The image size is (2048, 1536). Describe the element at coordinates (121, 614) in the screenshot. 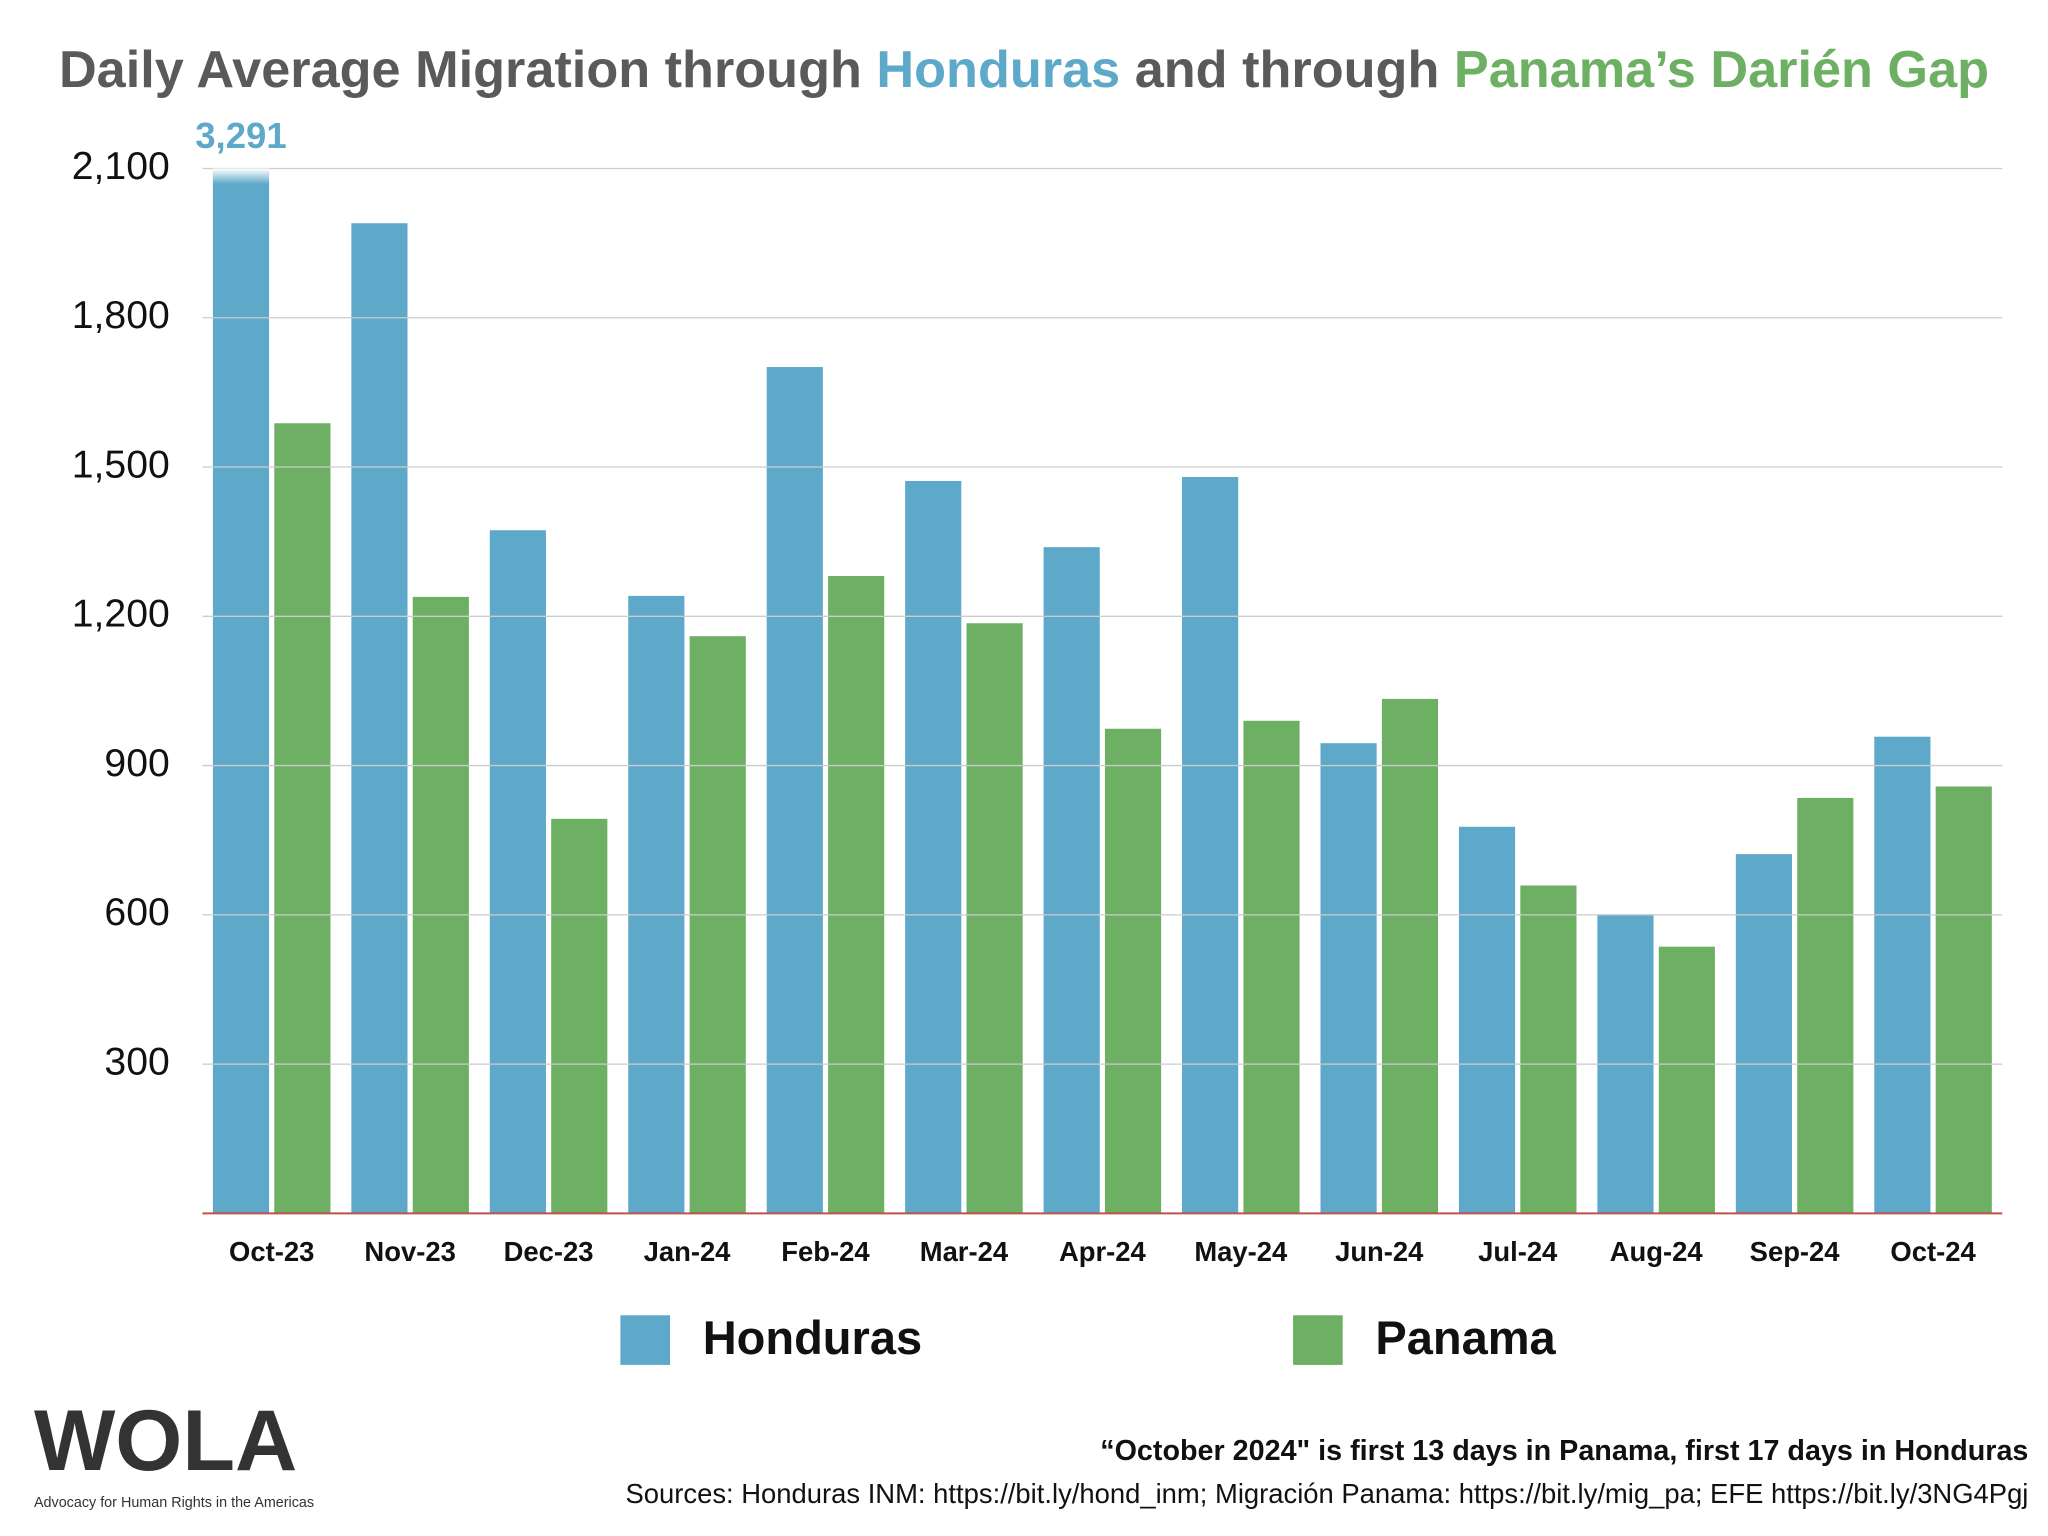

I see `y-tick-label: 1,200` at that location.